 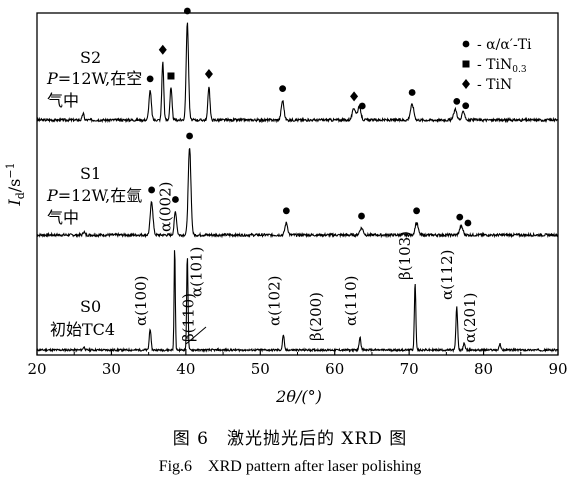 I want to click on x-axis-ticks: 20 30 40 50 60 70 80 90, so click(x=297, y=363).